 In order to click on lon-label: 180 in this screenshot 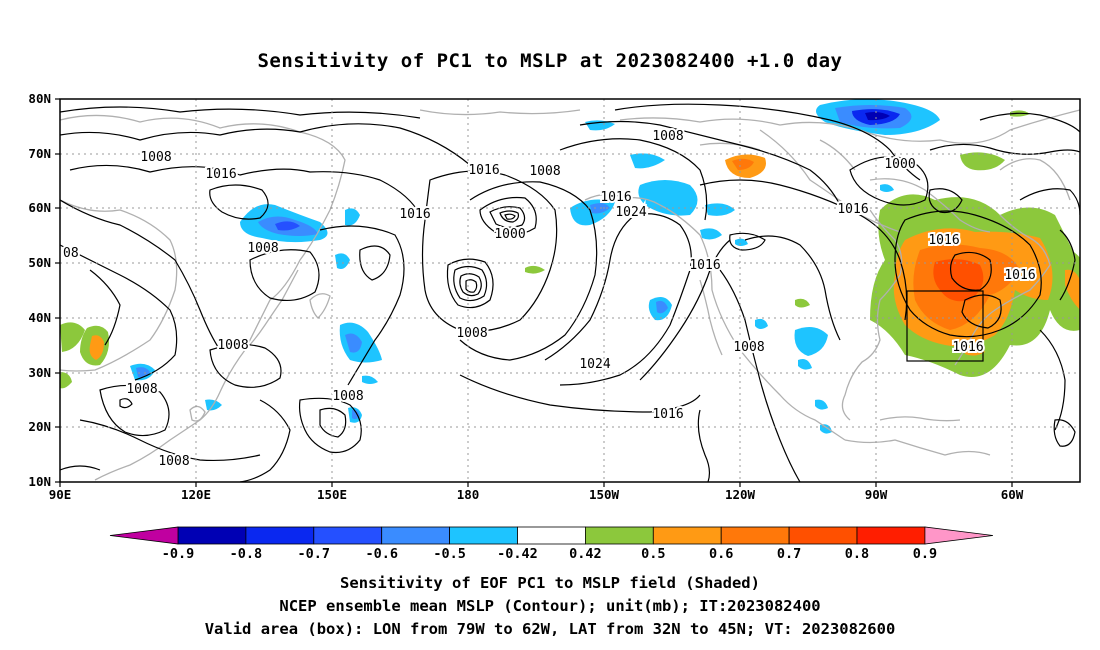, I will do `click(468, 494)`.